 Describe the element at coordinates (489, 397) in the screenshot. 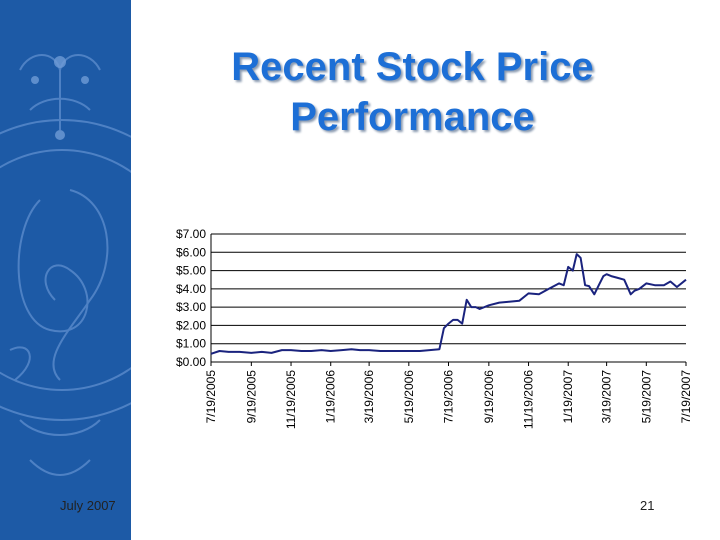

I see `x-tick-label: 9/19/2006` at that location.